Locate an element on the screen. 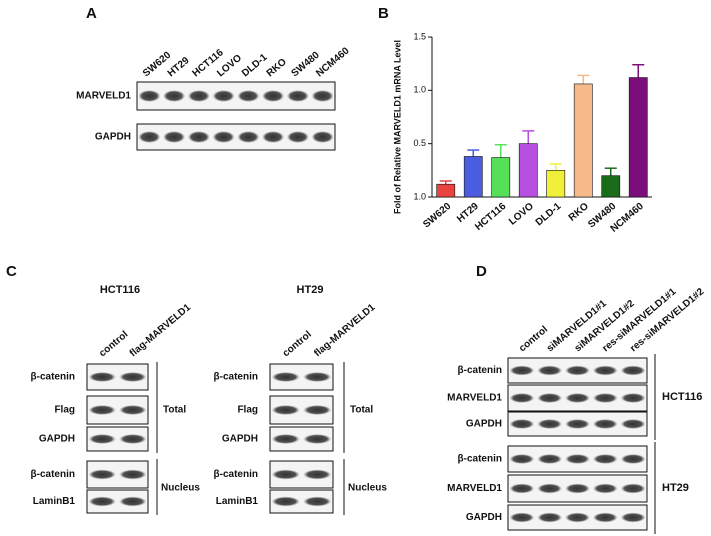 The image size is (711, 536). x-tick-label: SW620 is located at coordinates (437, 216).